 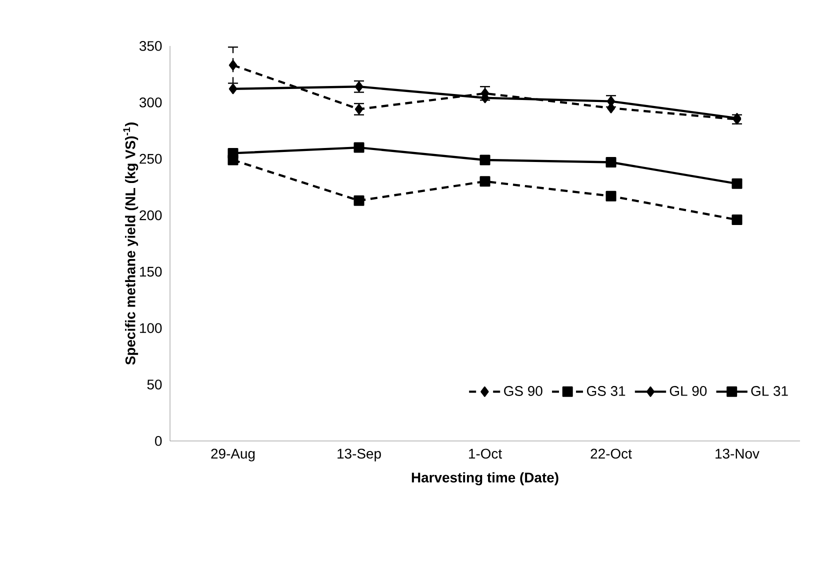 What do you see at coordinates (130, 243) in the screenshot?
I see `y-axis-title: Specific methane yield (NL (kg VS)$^{-1}$)` at bounding box center [130, 243].